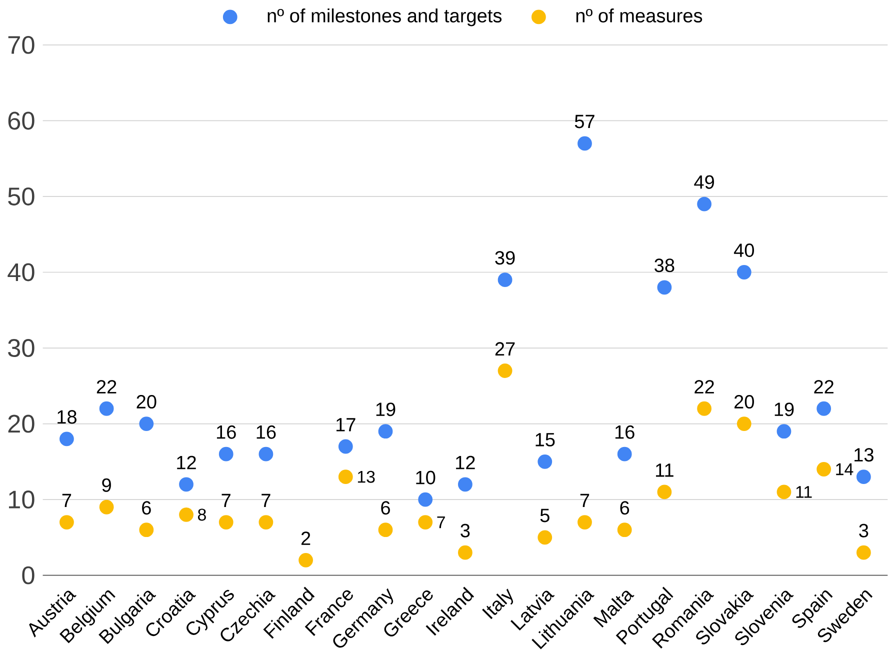 Image resolution: width=888 pixels, height=663 pixels. What do you see at coordinates (545, 515) in the screenshot?
I see `data-label: 5` at bounding box center [545, 515].